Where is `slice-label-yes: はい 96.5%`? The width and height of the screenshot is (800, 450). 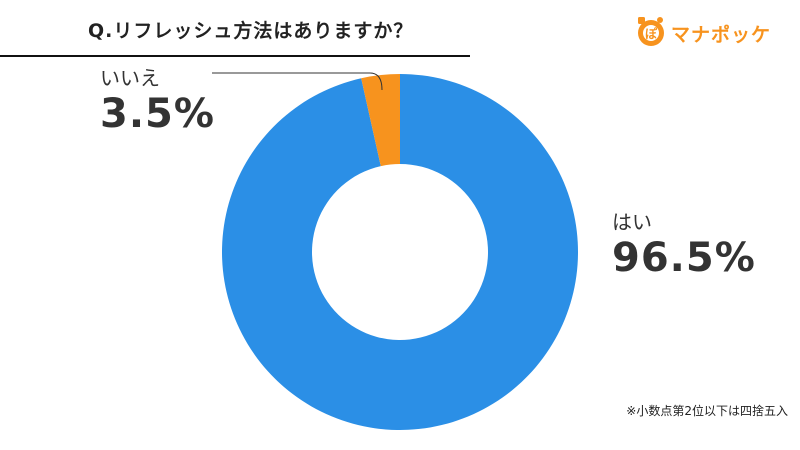 slice-label-yes: はい 96.5% is located at coordinates (684, 243).